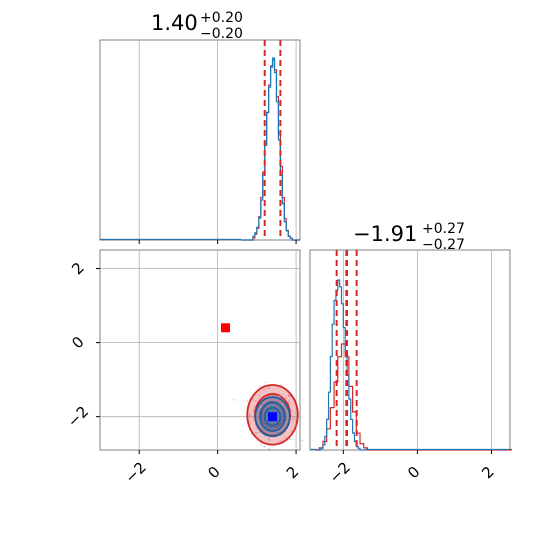 Image resolution: width=550 pixels, height=550 pixels. What do you see at coordinates (443, 229) in the screenshot?
I see `title-upper-error: +0.27` at bounding box center [443, 229].